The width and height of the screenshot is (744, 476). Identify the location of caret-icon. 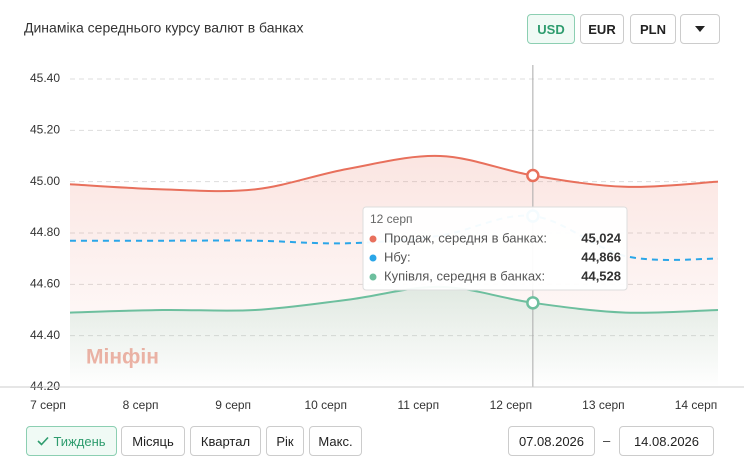
(700, 29).